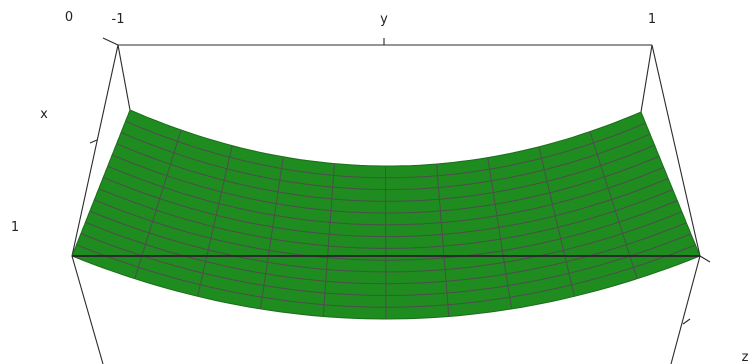 The height and width of the screenshot is (364, 753). I want to click on x-axis-label: x, so click(44, 114).